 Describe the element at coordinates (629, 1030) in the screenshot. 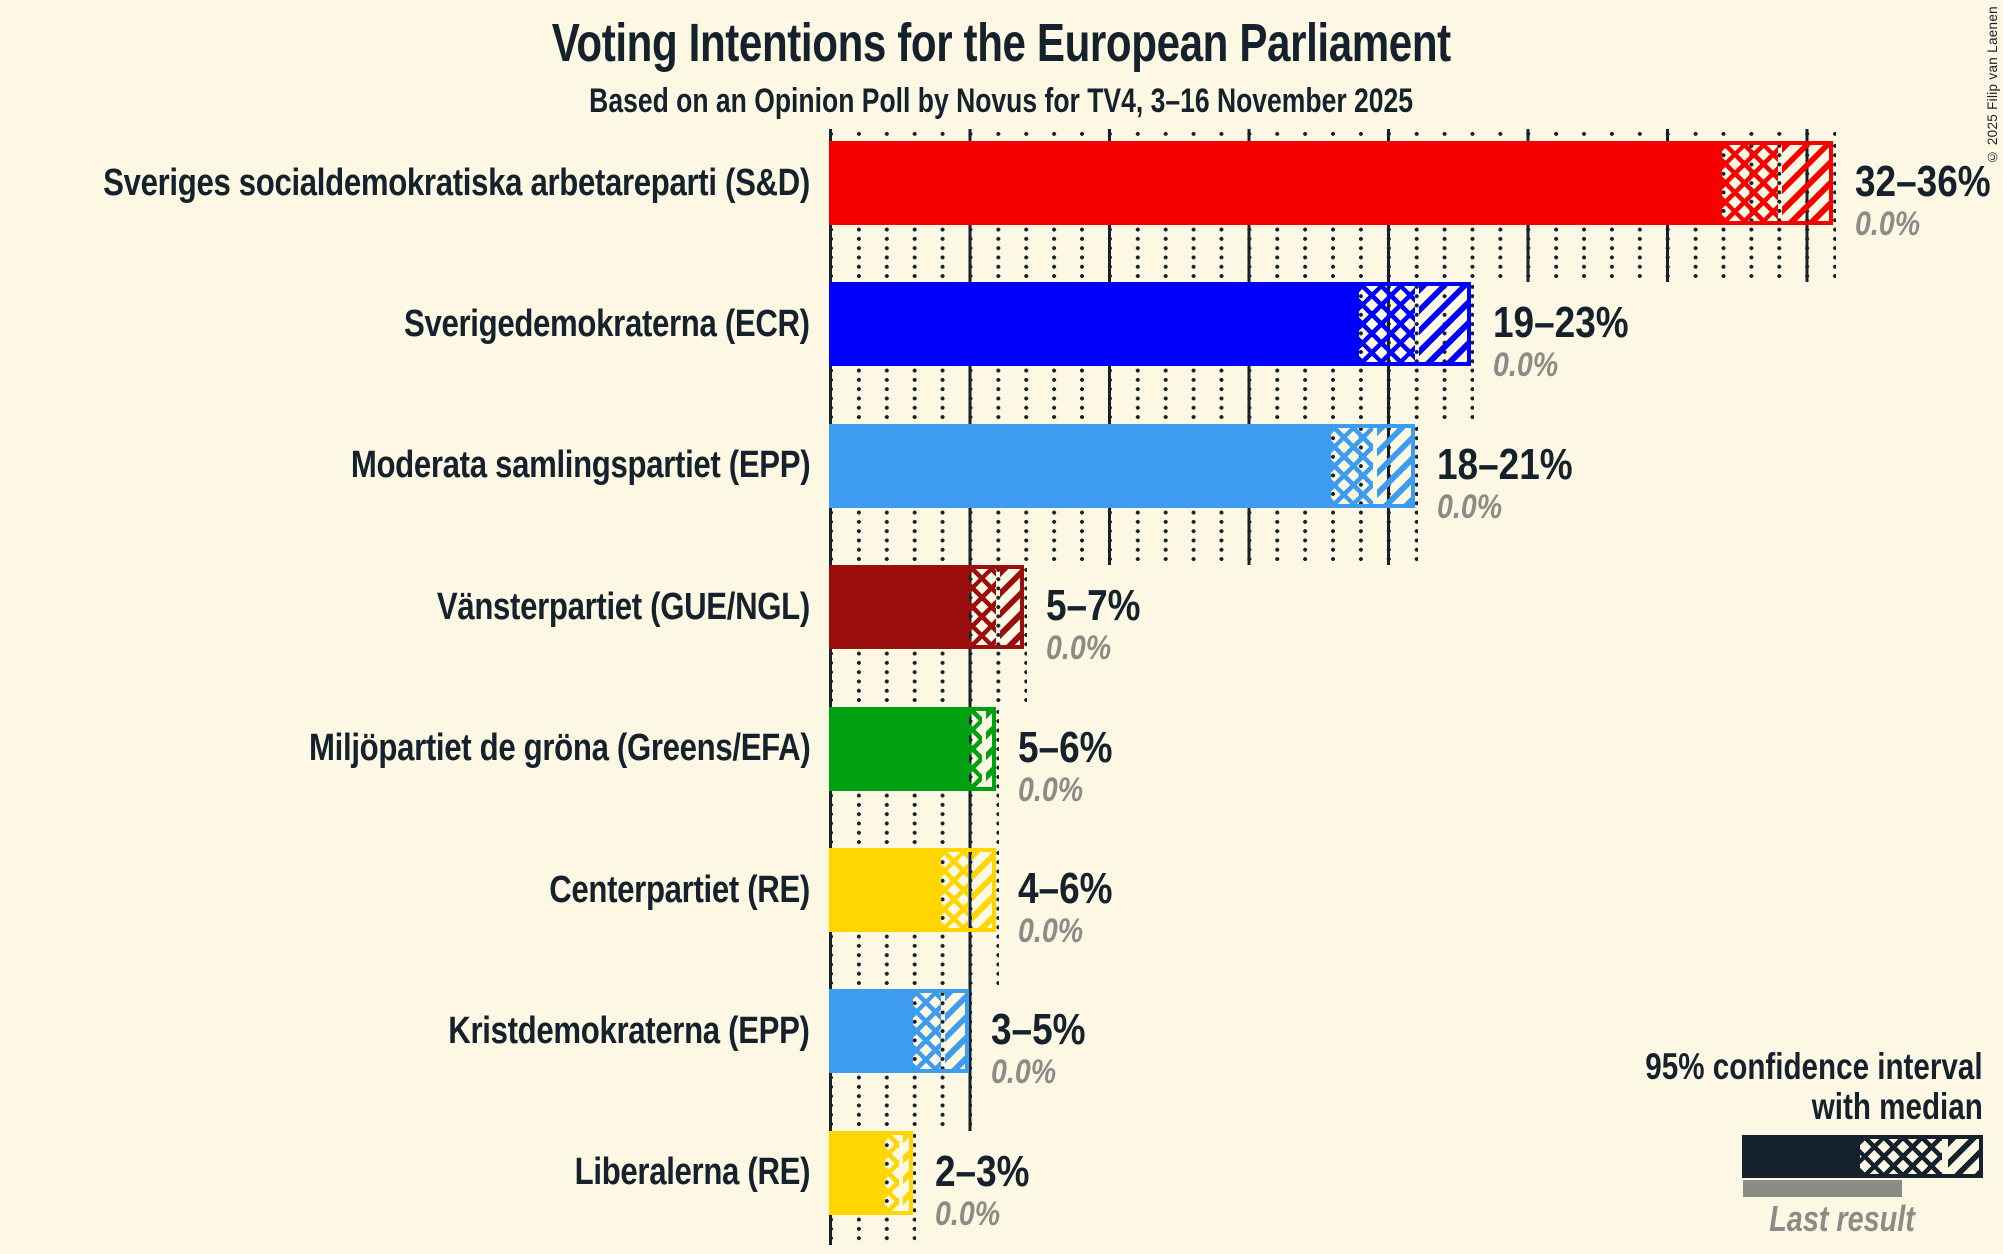

I see `party-label-text: Kristdemokraterna (EPP)` at that location.